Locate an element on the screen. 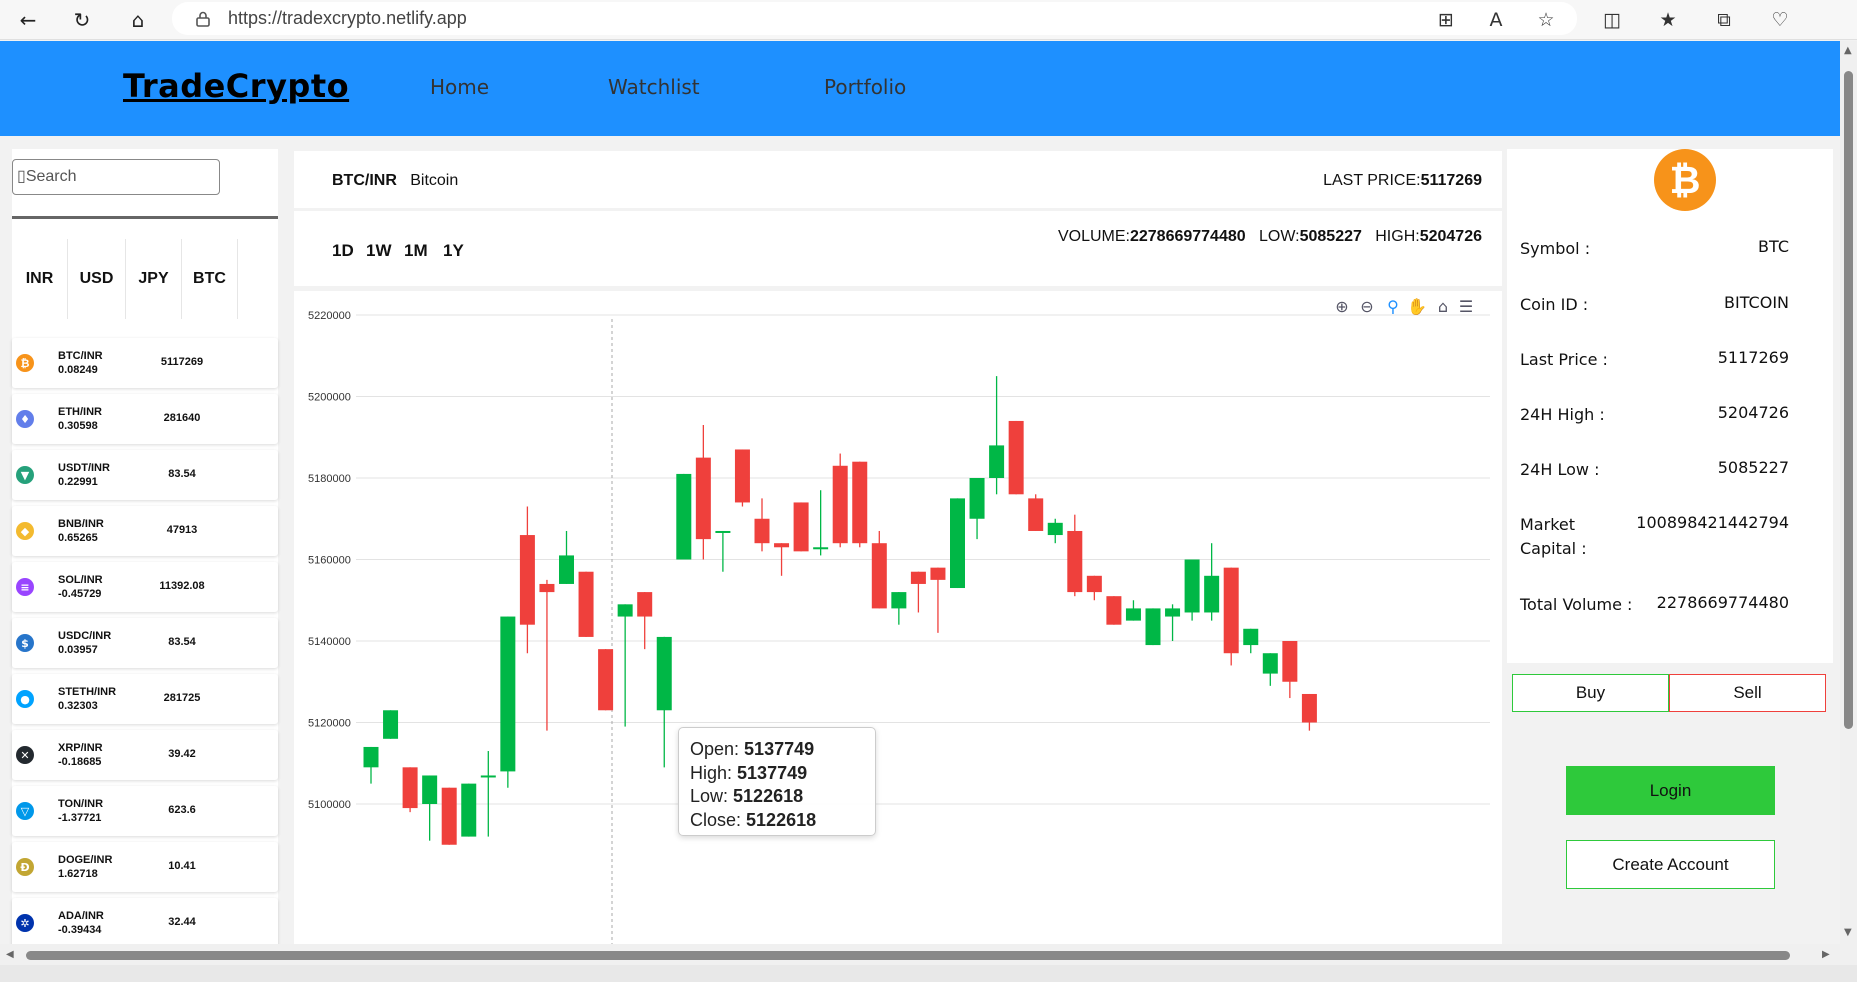  brand-logo-link: TradeCrypto is located at coordinates (236, 86).